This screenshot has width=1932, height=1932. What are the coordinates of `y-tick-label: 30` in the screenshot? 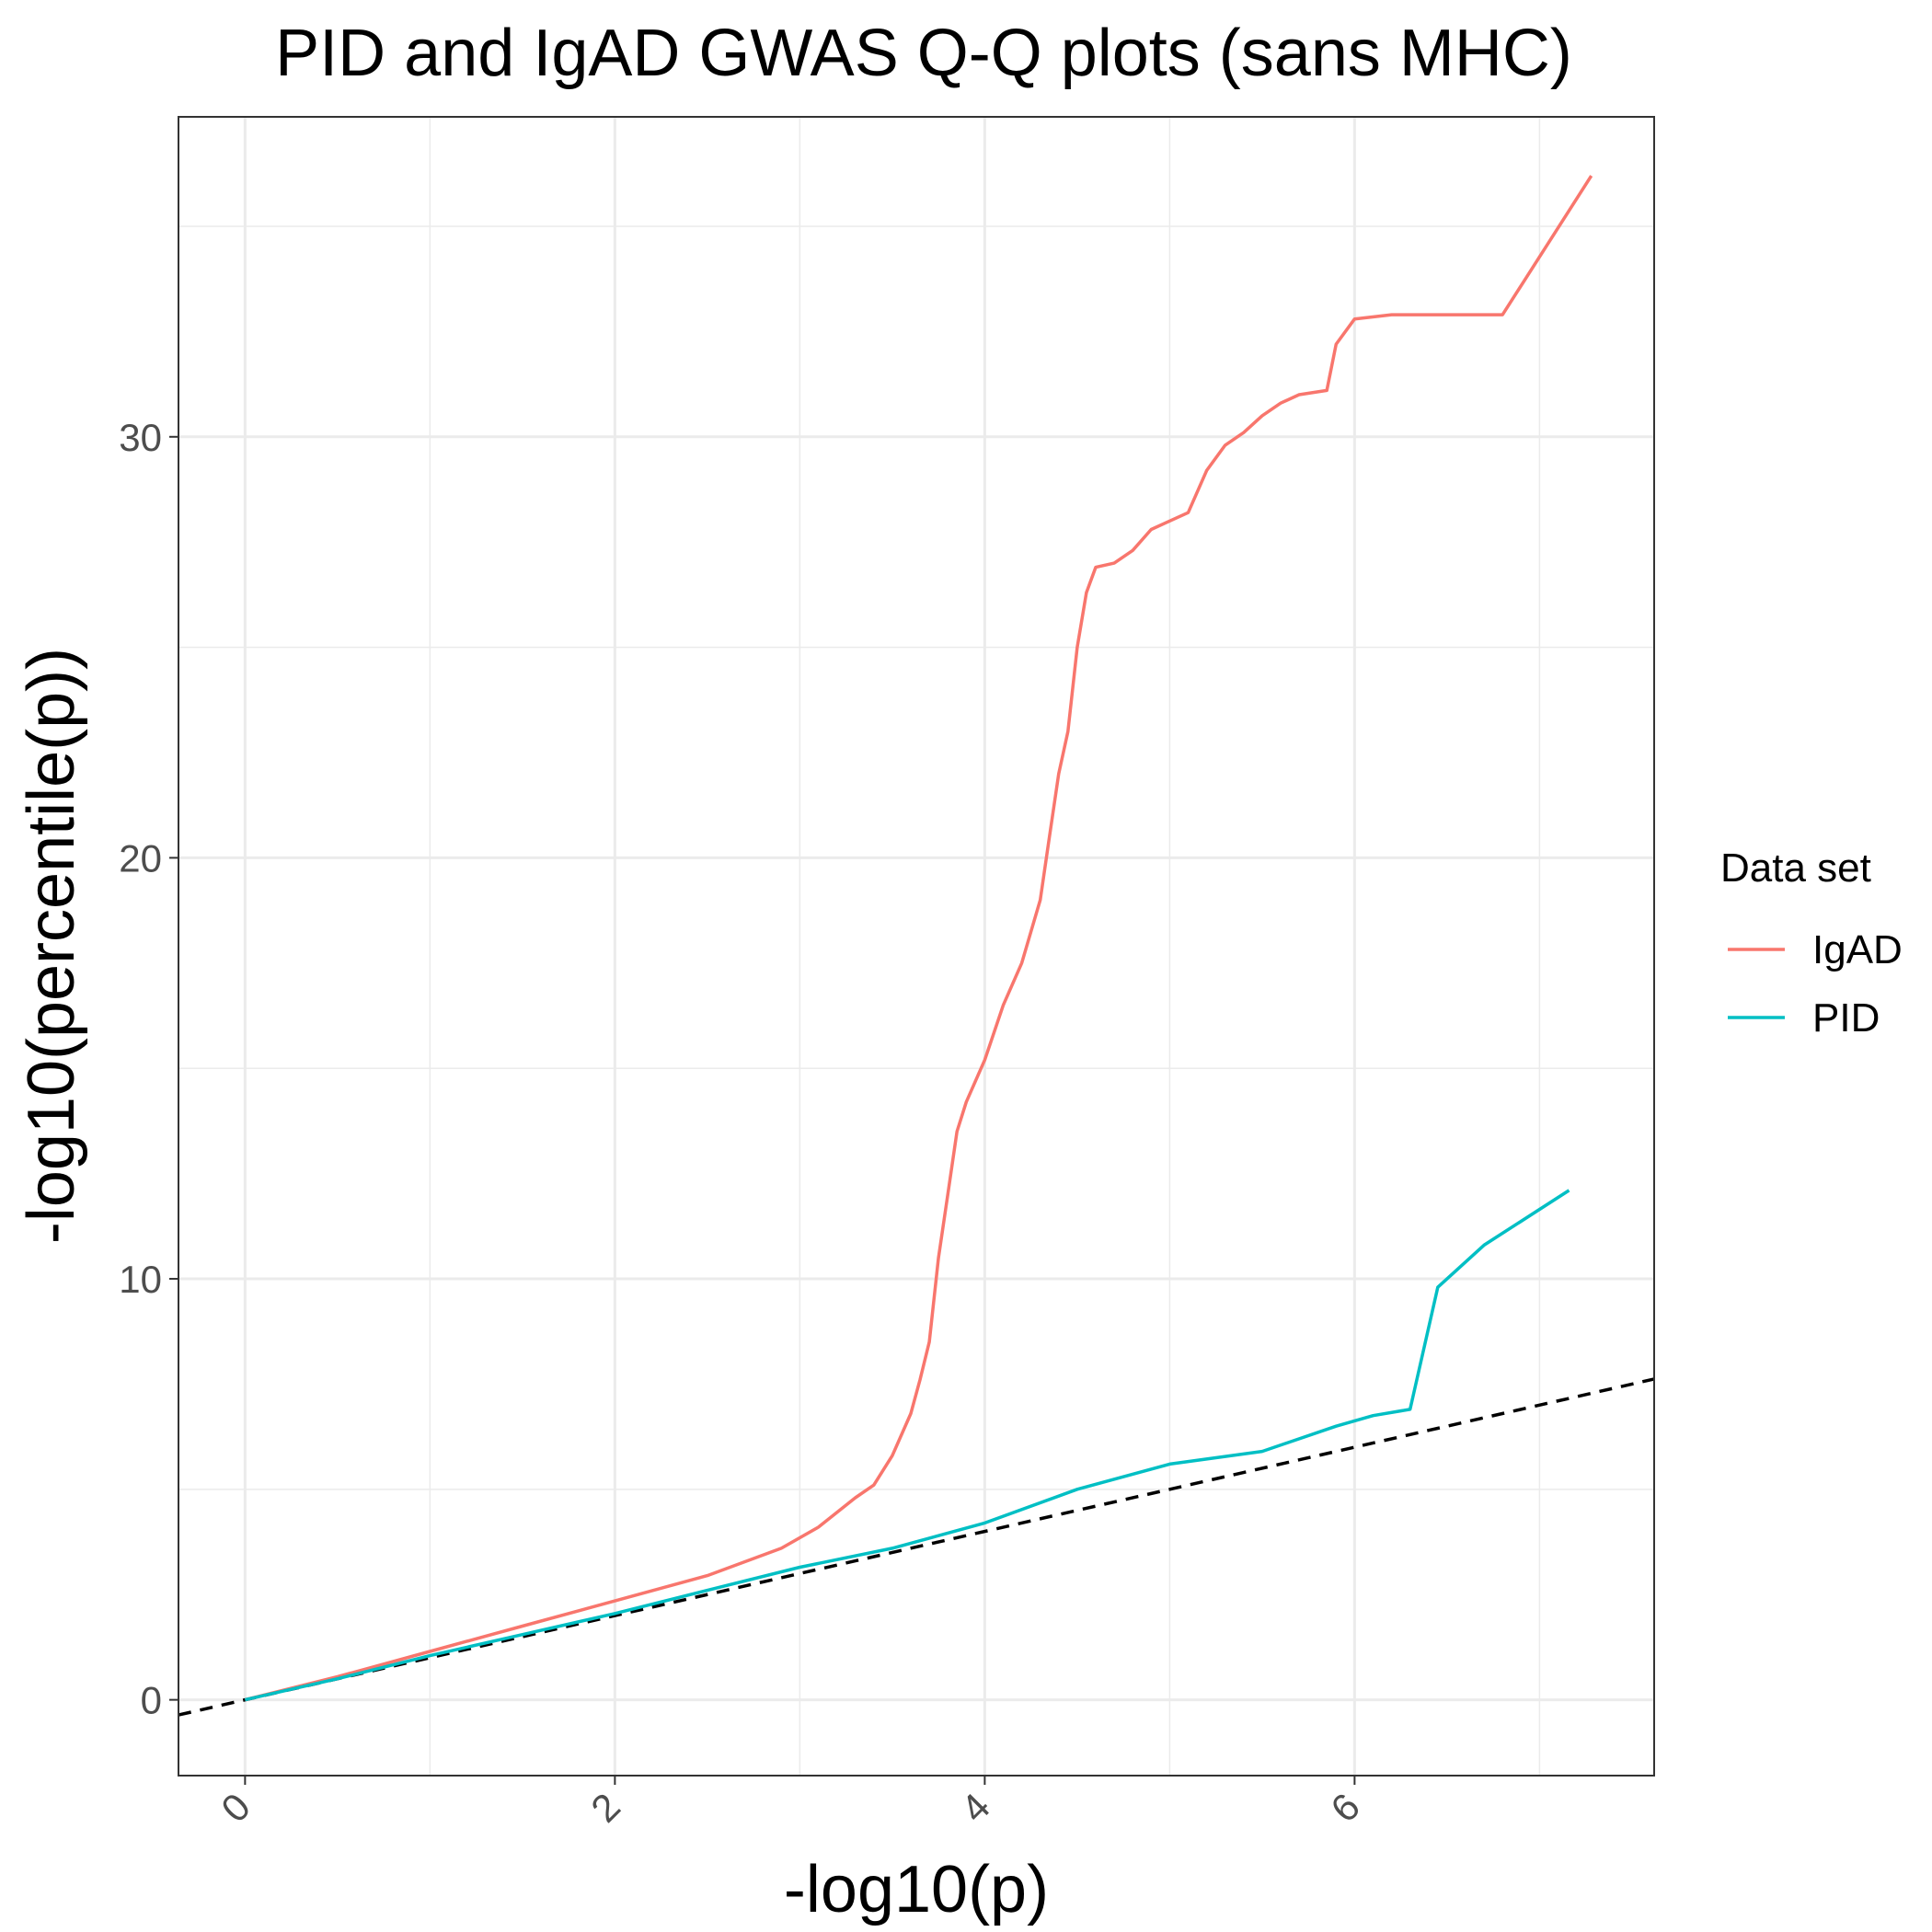 It's located at (140, 437).